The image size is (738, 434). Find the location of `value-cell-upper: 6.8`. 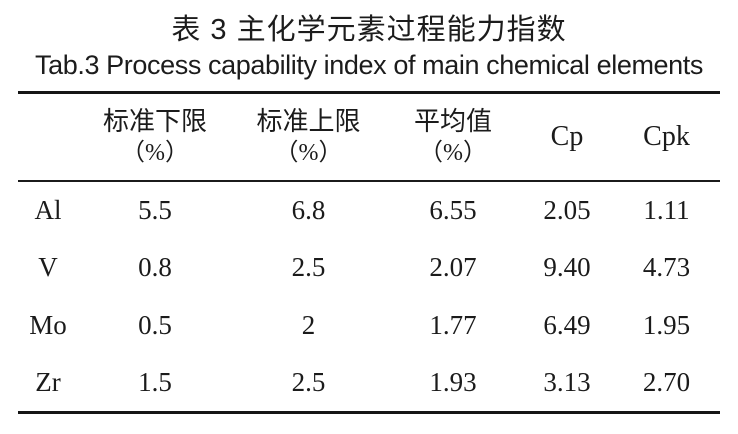

value-cell-upper: 6.8 is located at coordinates (308, 209).